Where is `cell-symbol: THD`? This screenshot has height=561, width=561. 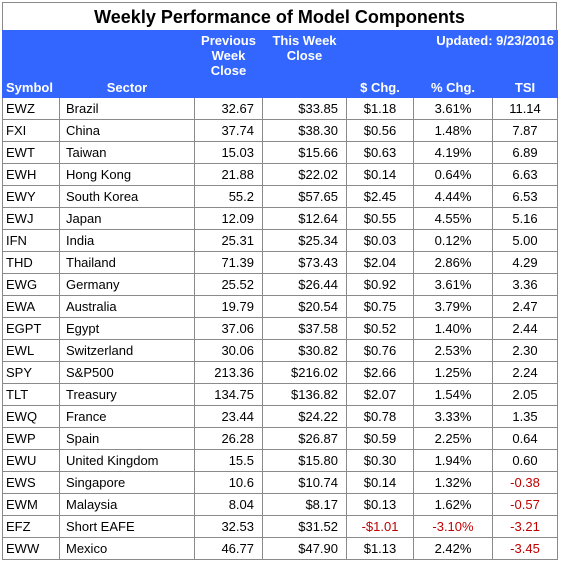 cell-symbol: THD is located at coordinates (31, 262).